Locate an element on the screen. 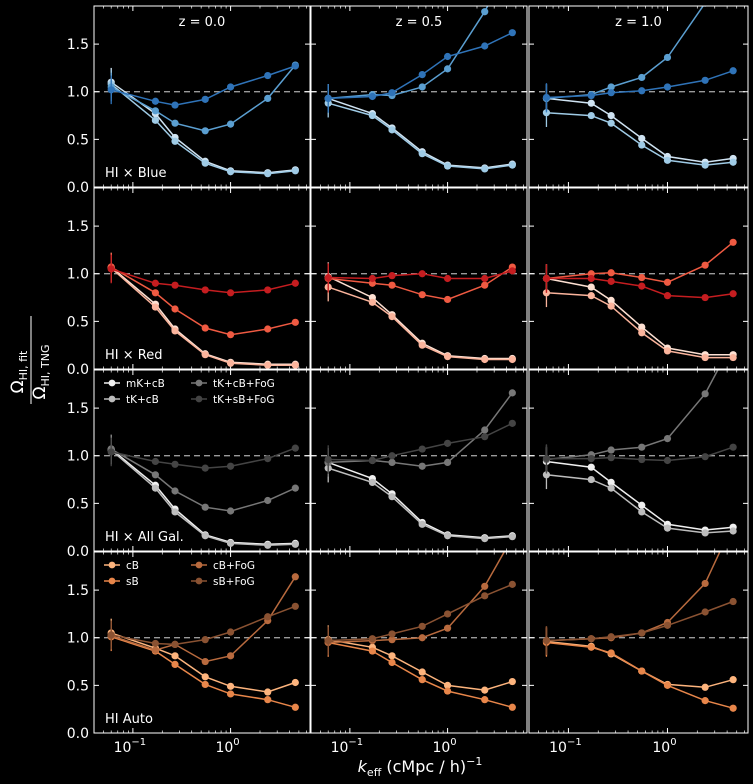 Image resolution: width=753 pixels, height=784 pixels. panel-r0-c2: z = 1.0 is located at coordinates (638, 96).